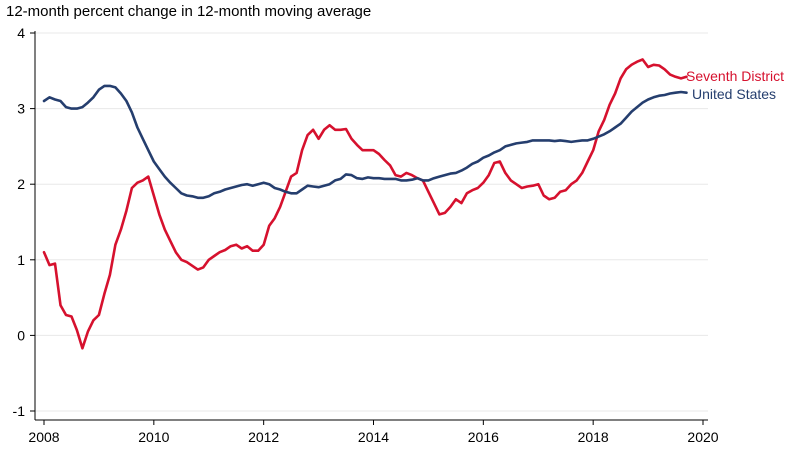 The height and width of the screenshot is (450, 800). What do you see at coordinates (735, 76) in the screenshot?
I see `legend-label-seventh-district: Seventh District` at bounding box center [735, 76].